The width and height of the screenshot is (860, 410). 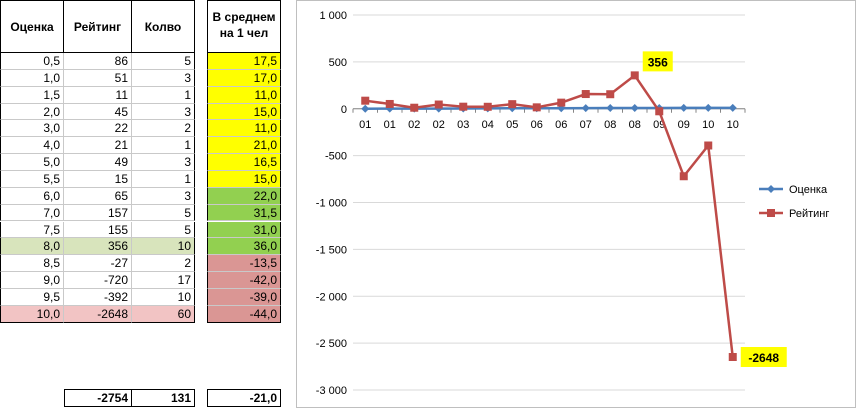 What do you see at coordinates (31, 95) in the screenshot?
I see `cell-rating: 1,5` at bounding box center [31, 95].